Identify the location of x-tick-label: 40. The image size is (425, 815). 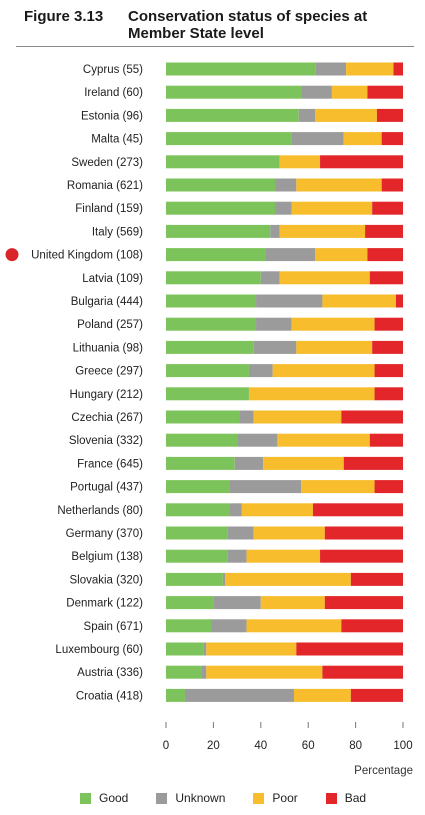
(260, 746).